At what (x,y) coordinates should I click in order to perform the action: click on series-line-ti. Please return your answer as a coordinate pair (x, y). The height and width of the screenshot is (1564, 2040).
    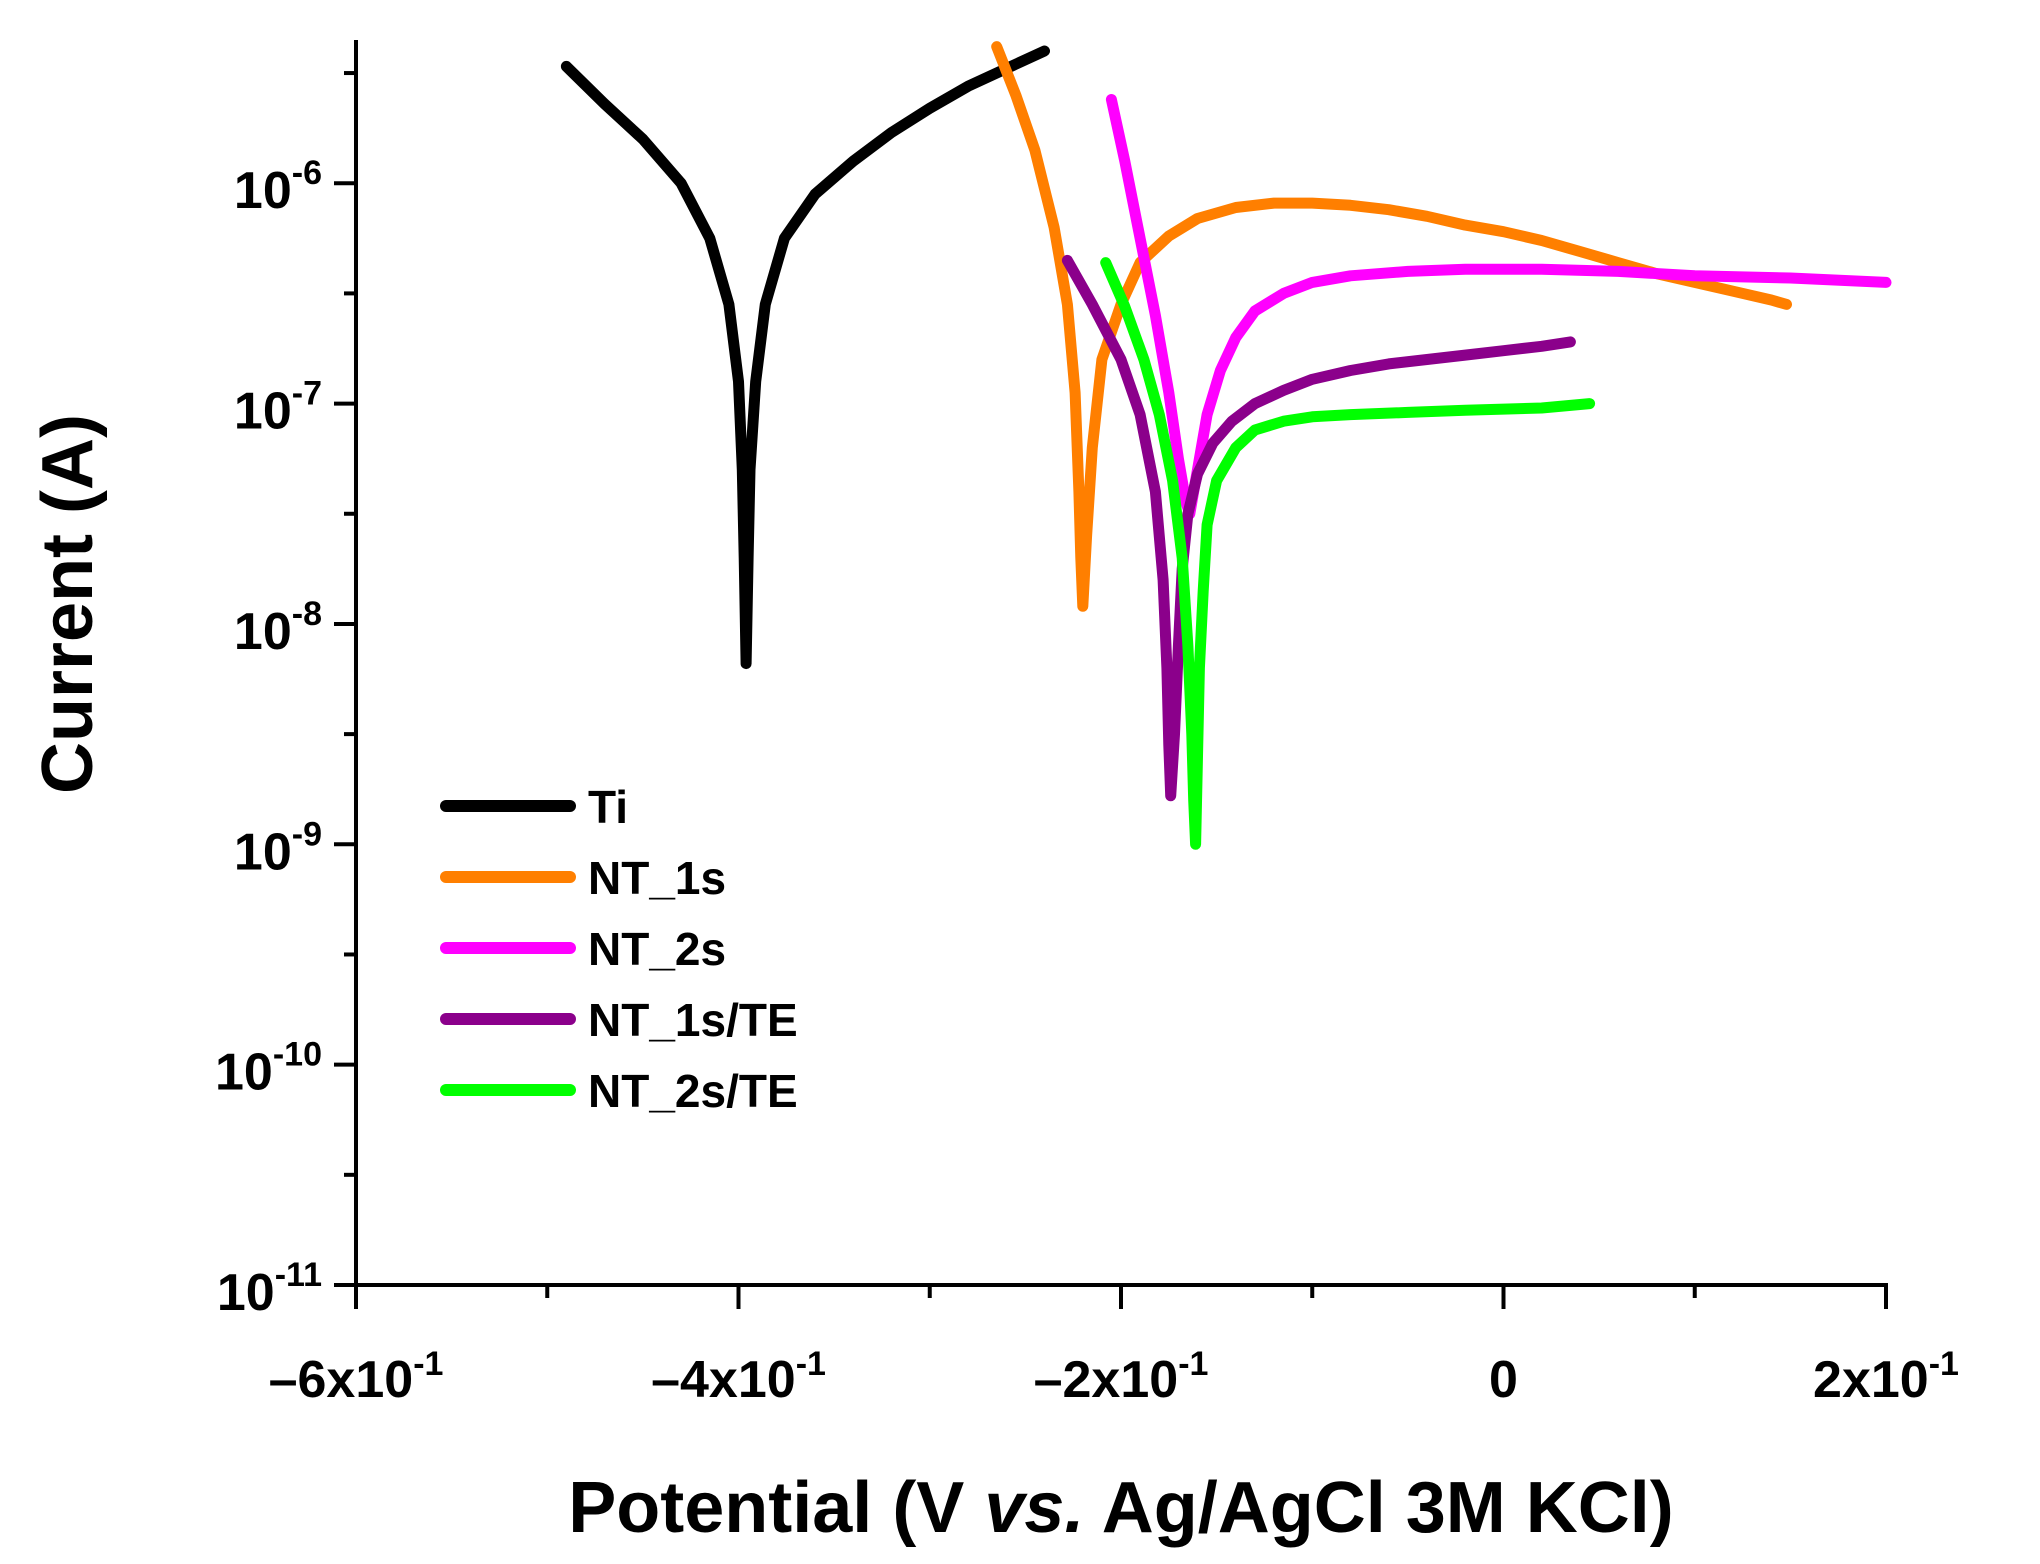
    Looking at the image, I should click on (805, 357).